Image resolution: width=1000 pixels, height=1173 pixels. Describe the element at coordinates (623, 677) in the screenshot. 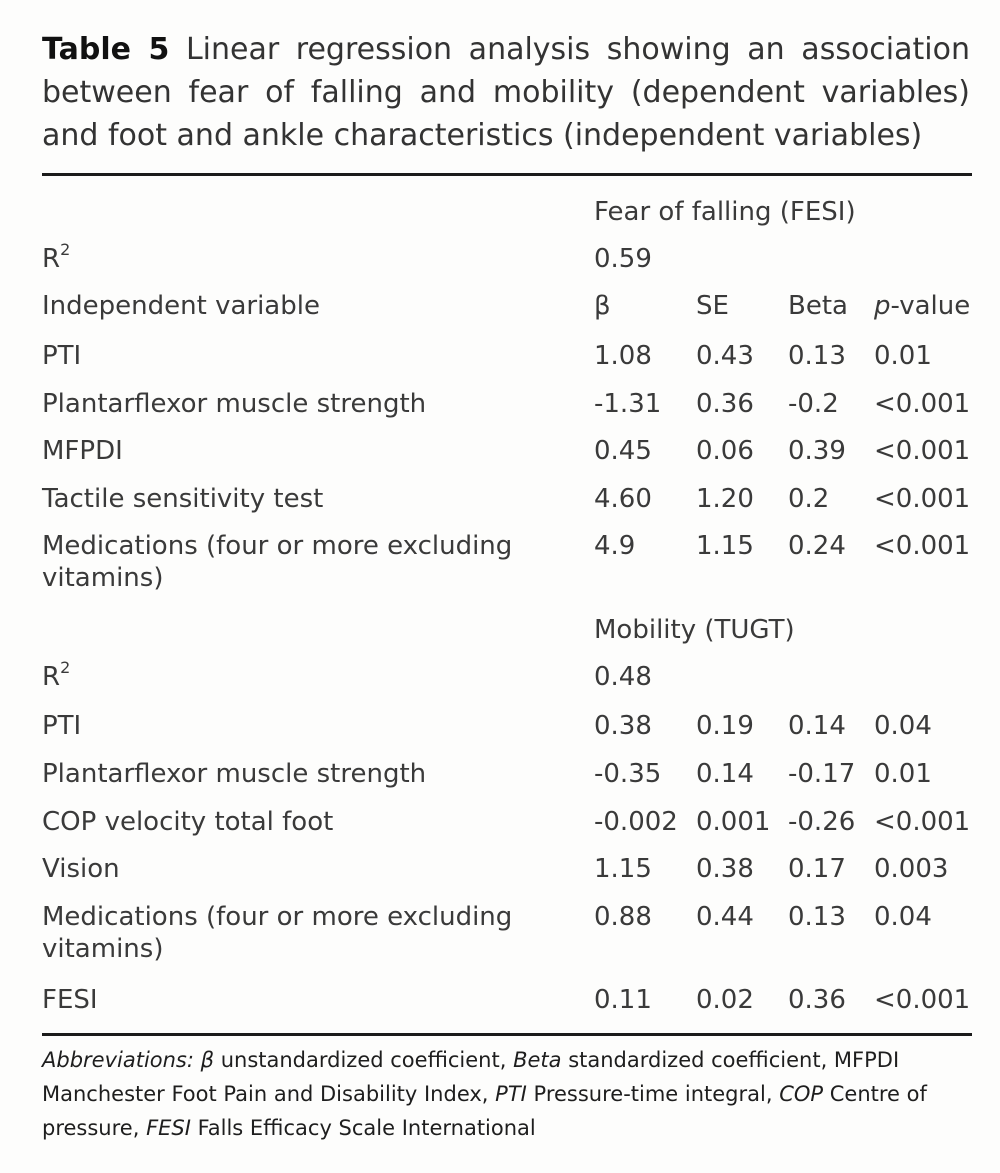

I see `r-squared-value: 0.48` at that location.